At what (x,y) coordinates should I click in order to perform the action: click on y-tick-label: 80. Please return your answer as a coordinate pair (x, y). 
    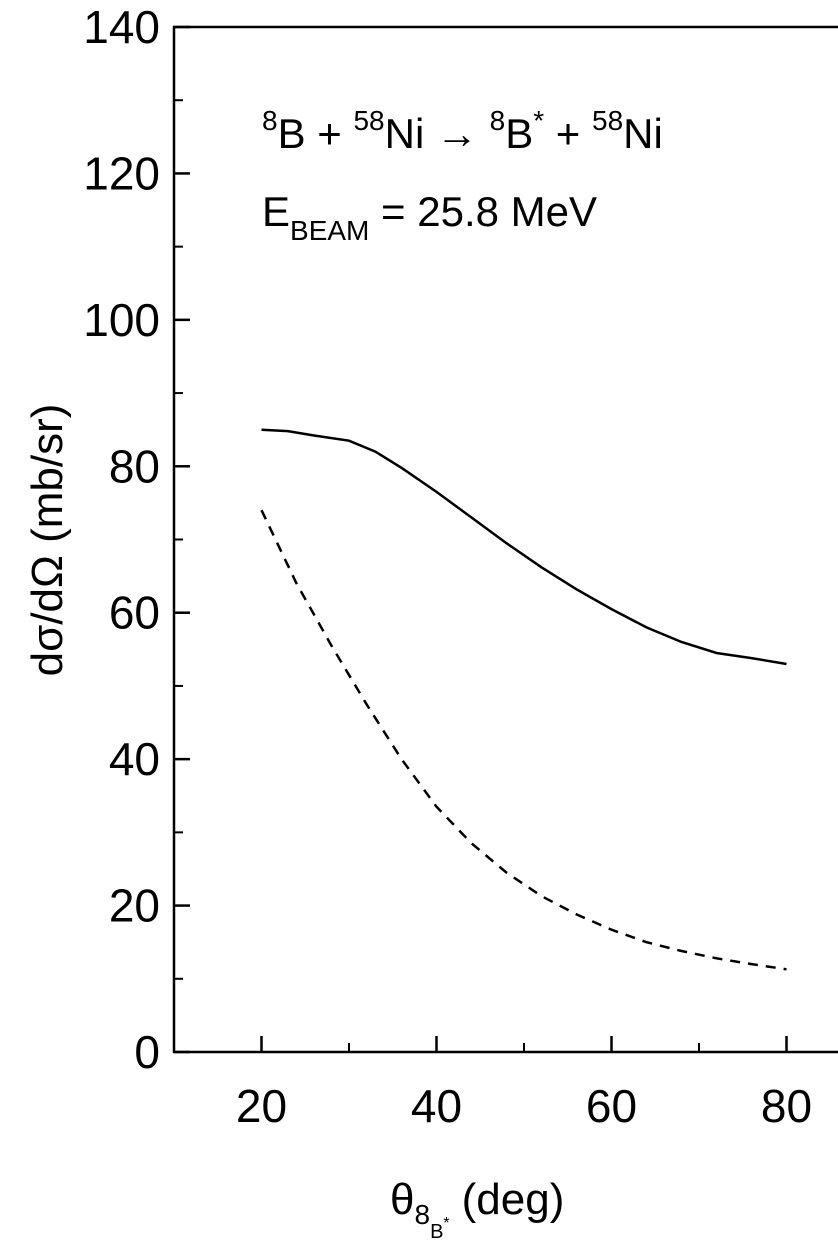
    Looking at the image, I should click on (134, 466).